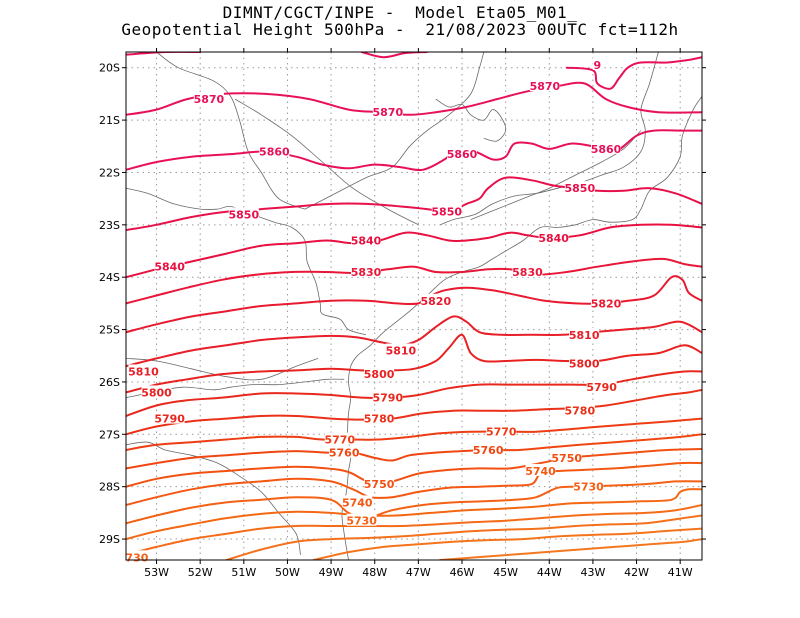 The width and height of the screenshot is (800, 618). Describe the element at coordinates (243, 572) in the screenshot. I see `lon-label: 51W` at that location.